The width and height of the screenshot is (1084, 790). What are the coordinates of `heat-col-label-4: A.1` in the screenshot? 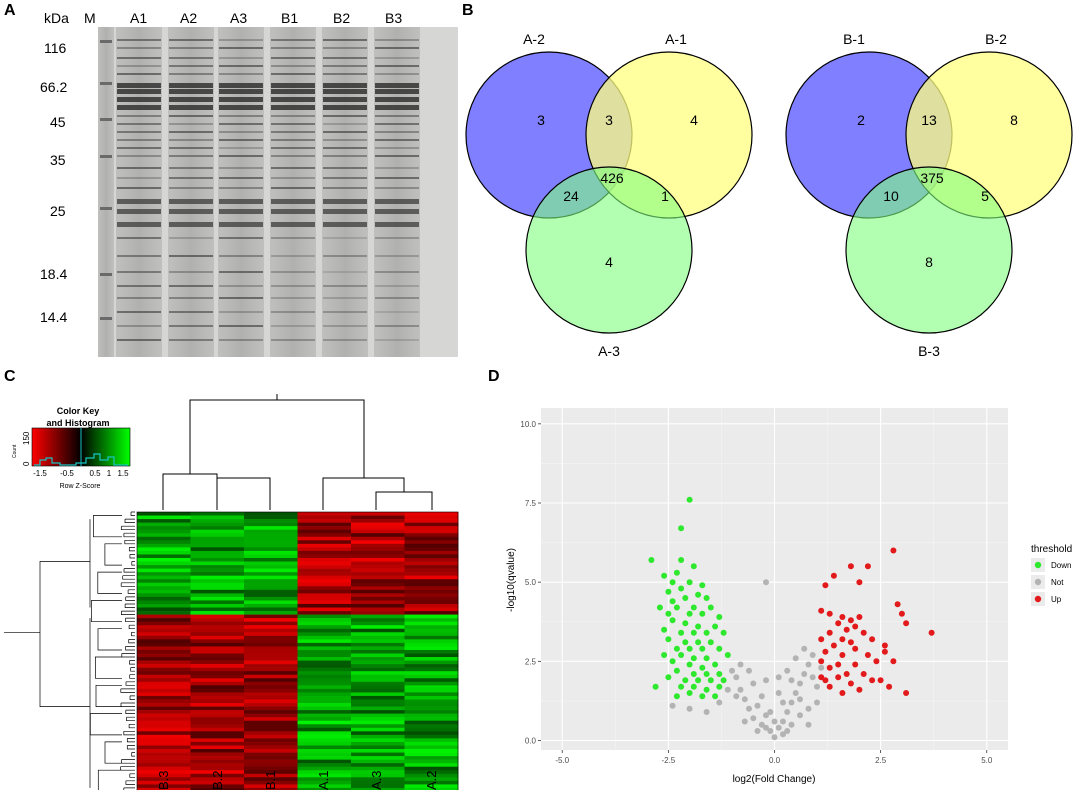 It's located at (323, 780).